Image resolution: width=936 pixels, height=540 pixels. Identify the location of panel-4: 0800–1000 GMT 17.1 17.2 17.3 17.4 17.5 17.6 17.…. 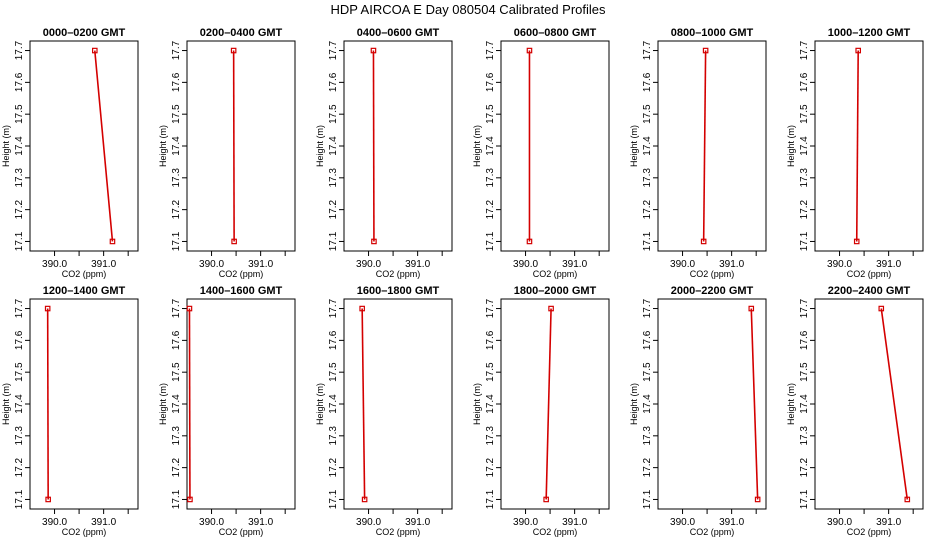
(698, 153).